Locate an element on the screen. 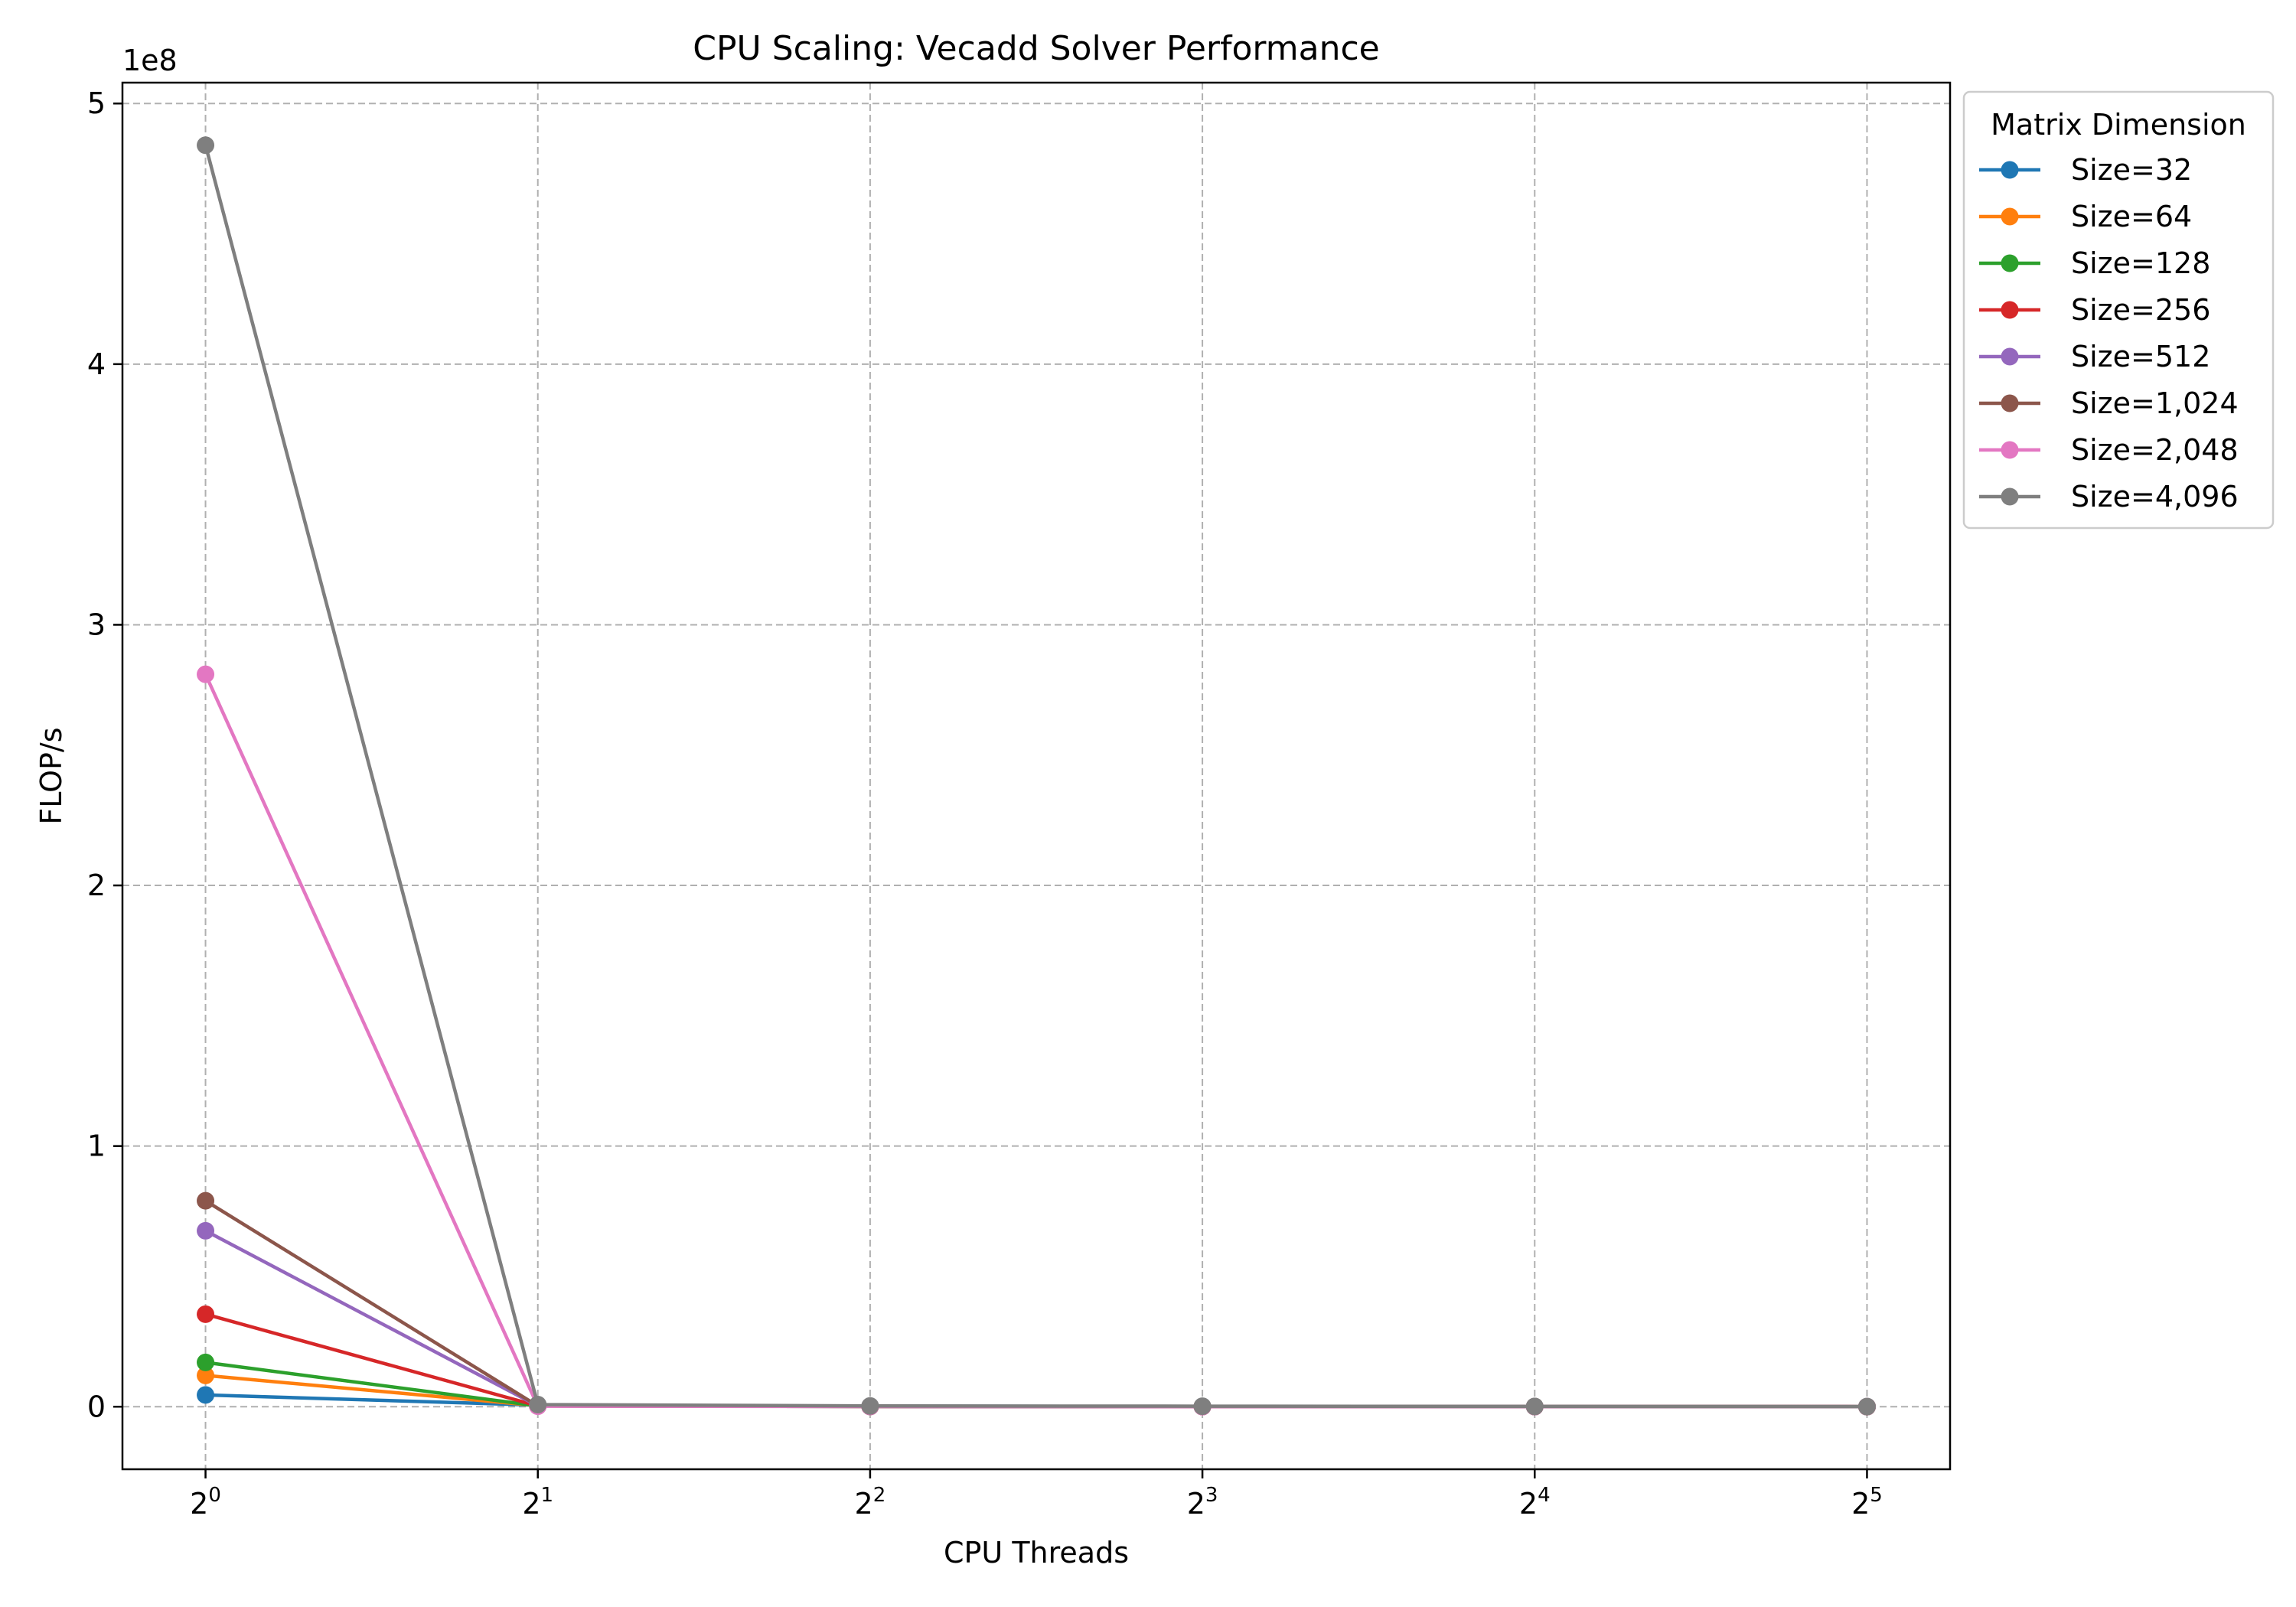 Image resolution: width=2296 pixels, height=1607 pixels. x-tick-label: 22 is located at coordinates (870, 1502).